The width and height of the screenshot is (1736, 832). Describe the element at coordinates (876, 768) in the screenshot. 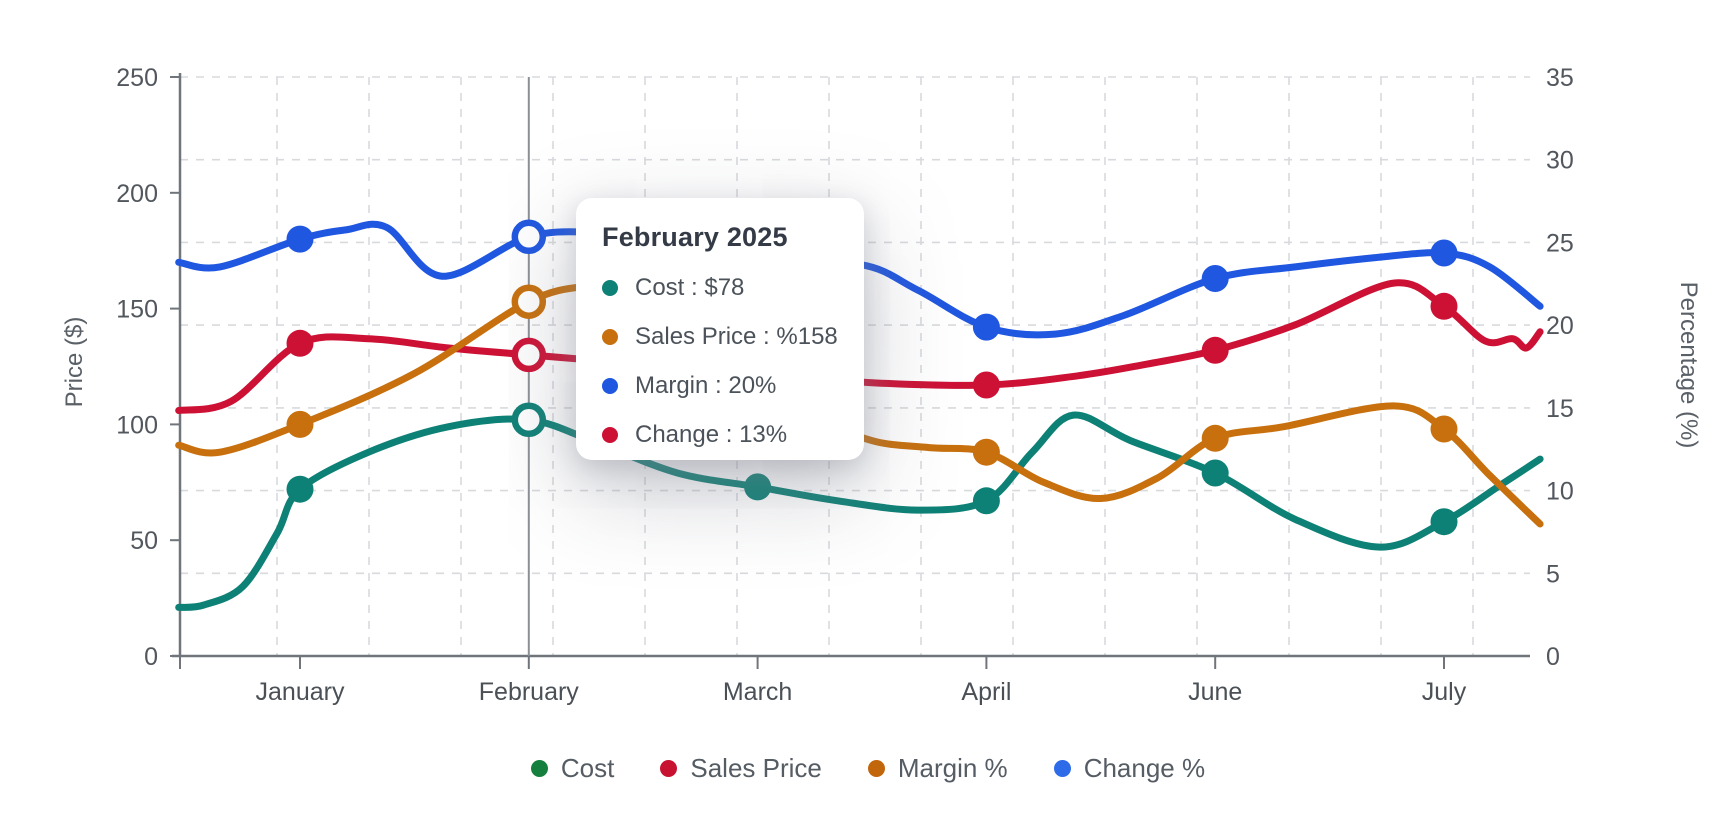

I see `legend-margin-dot-icon` at that location.